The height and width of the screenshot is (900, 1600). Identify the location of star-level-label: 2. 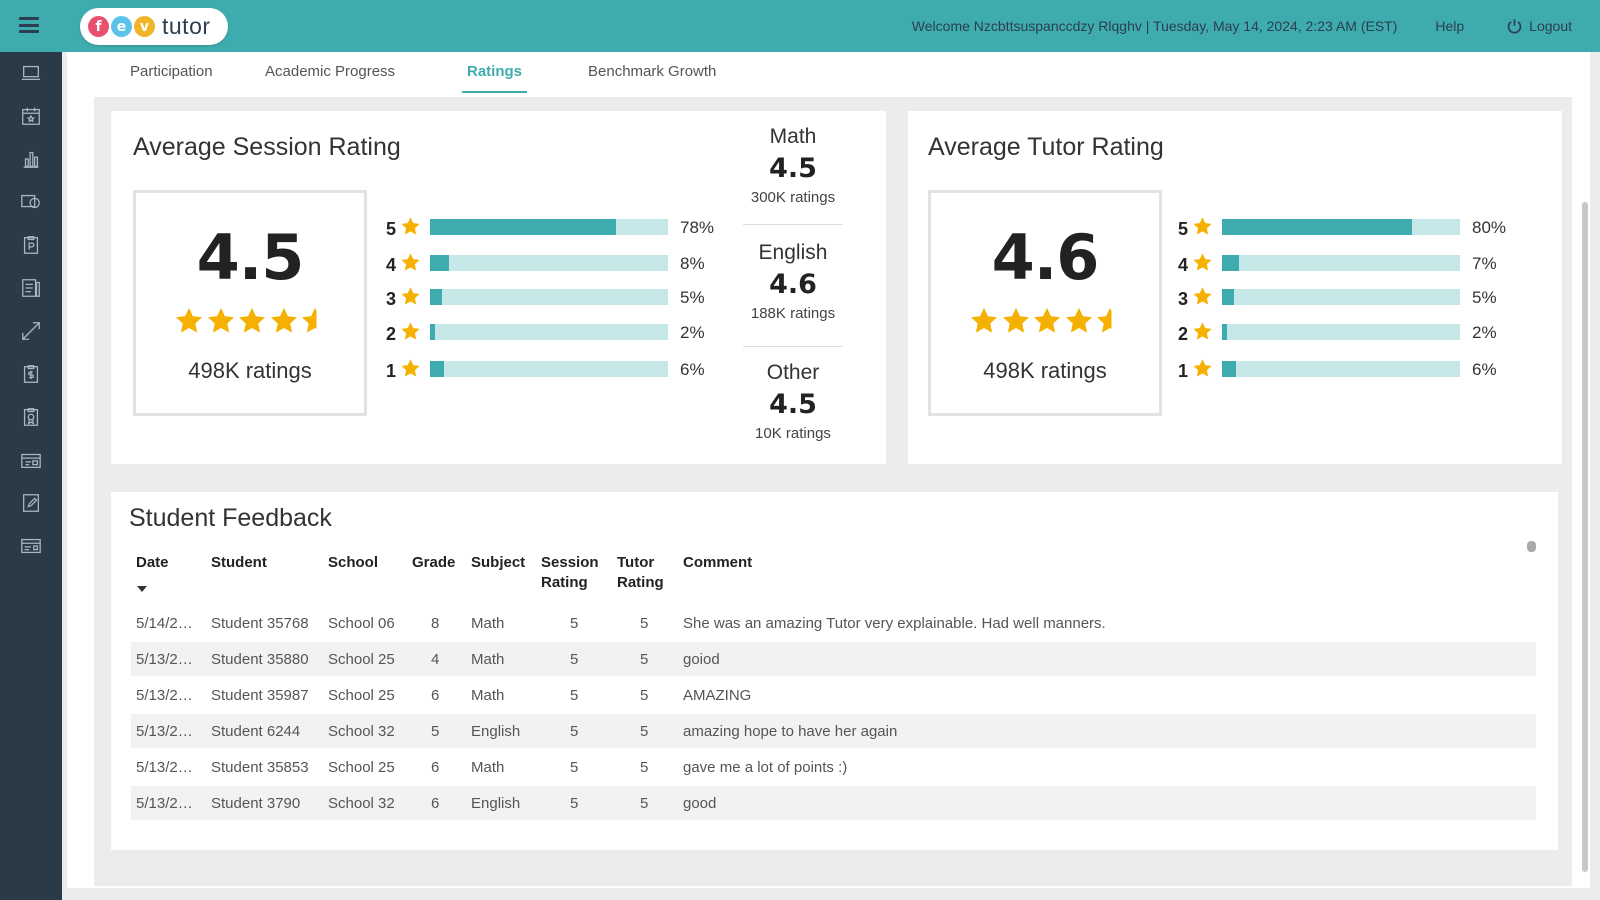
(1183, 334).